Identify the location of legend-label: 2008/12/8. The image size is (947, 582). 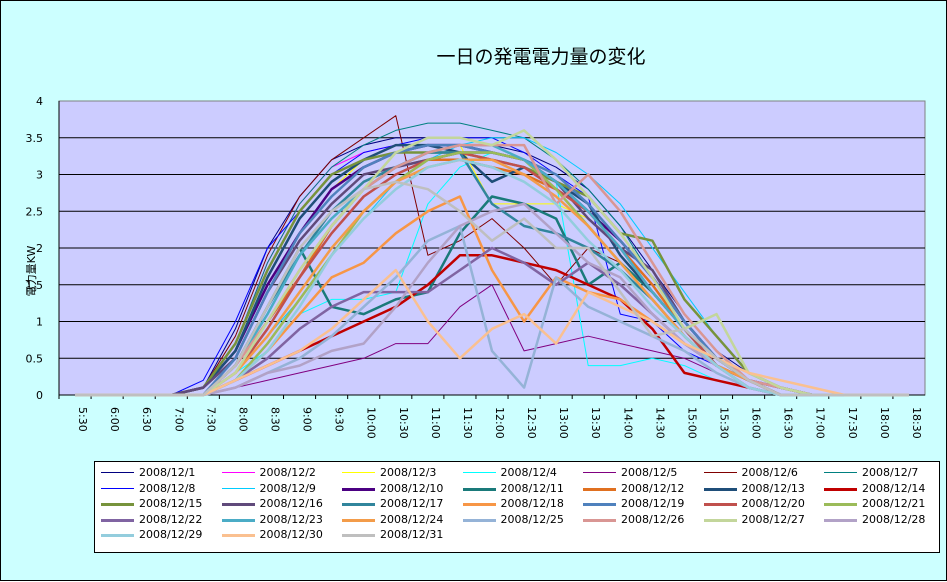
(167, 488).